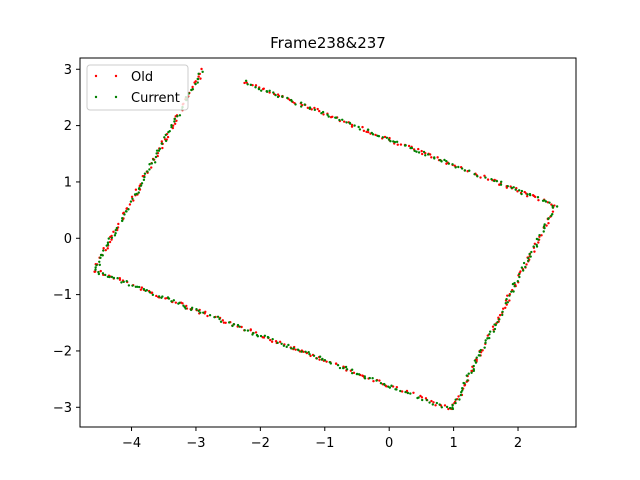 This screenshot has width=640, height=480. I want to click on legend-label-old: Old, so click(142, 77).